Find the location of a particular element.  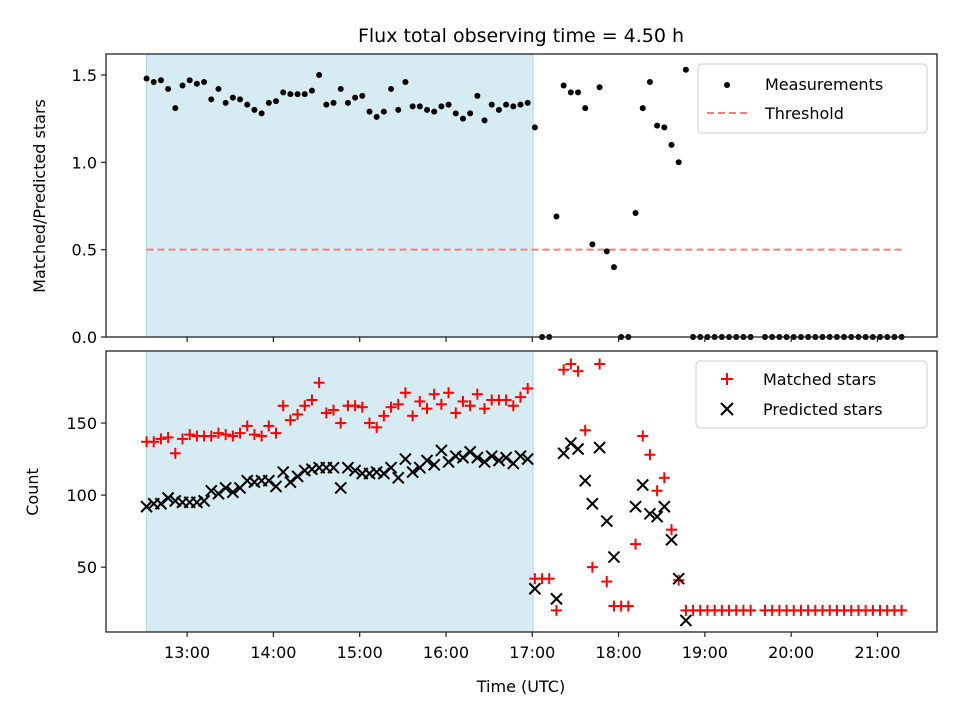

top-legend: Measurements Threshold is located at coordinates (812, 98).